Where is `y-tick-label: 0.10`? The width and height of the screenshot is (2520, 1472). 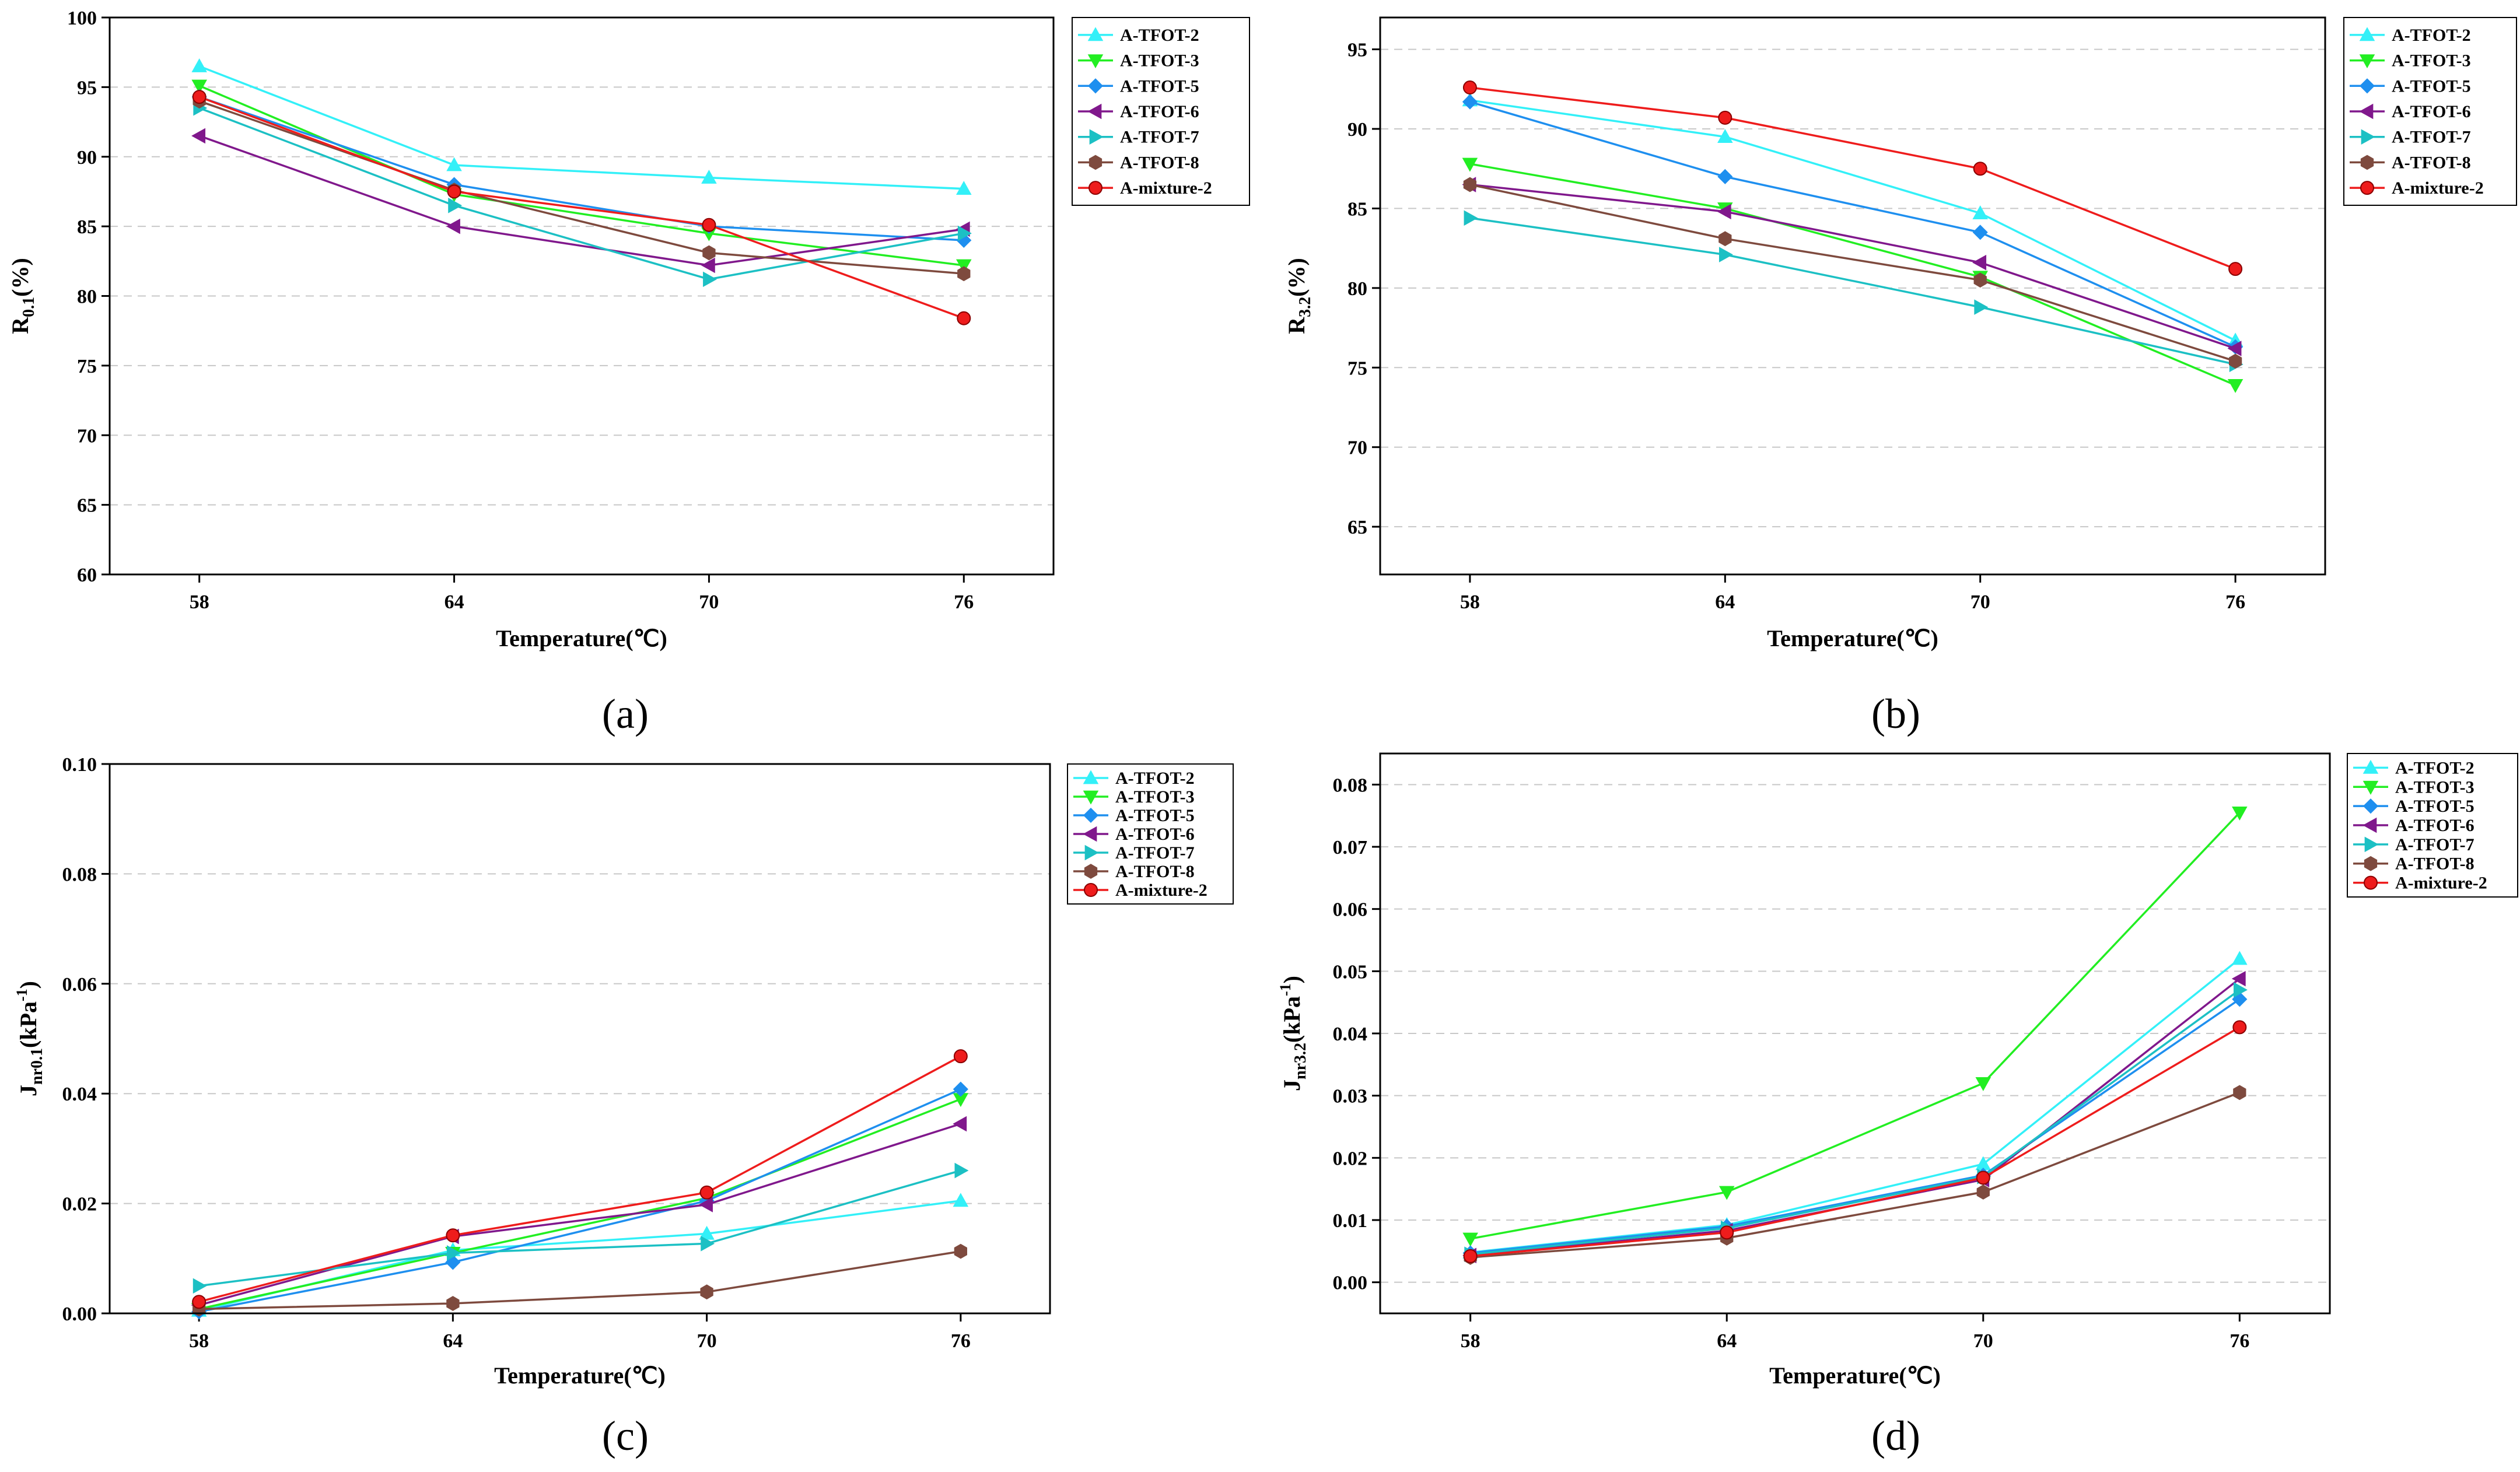
y-tick-label: 0.10 is located at coordinates (79, 765).